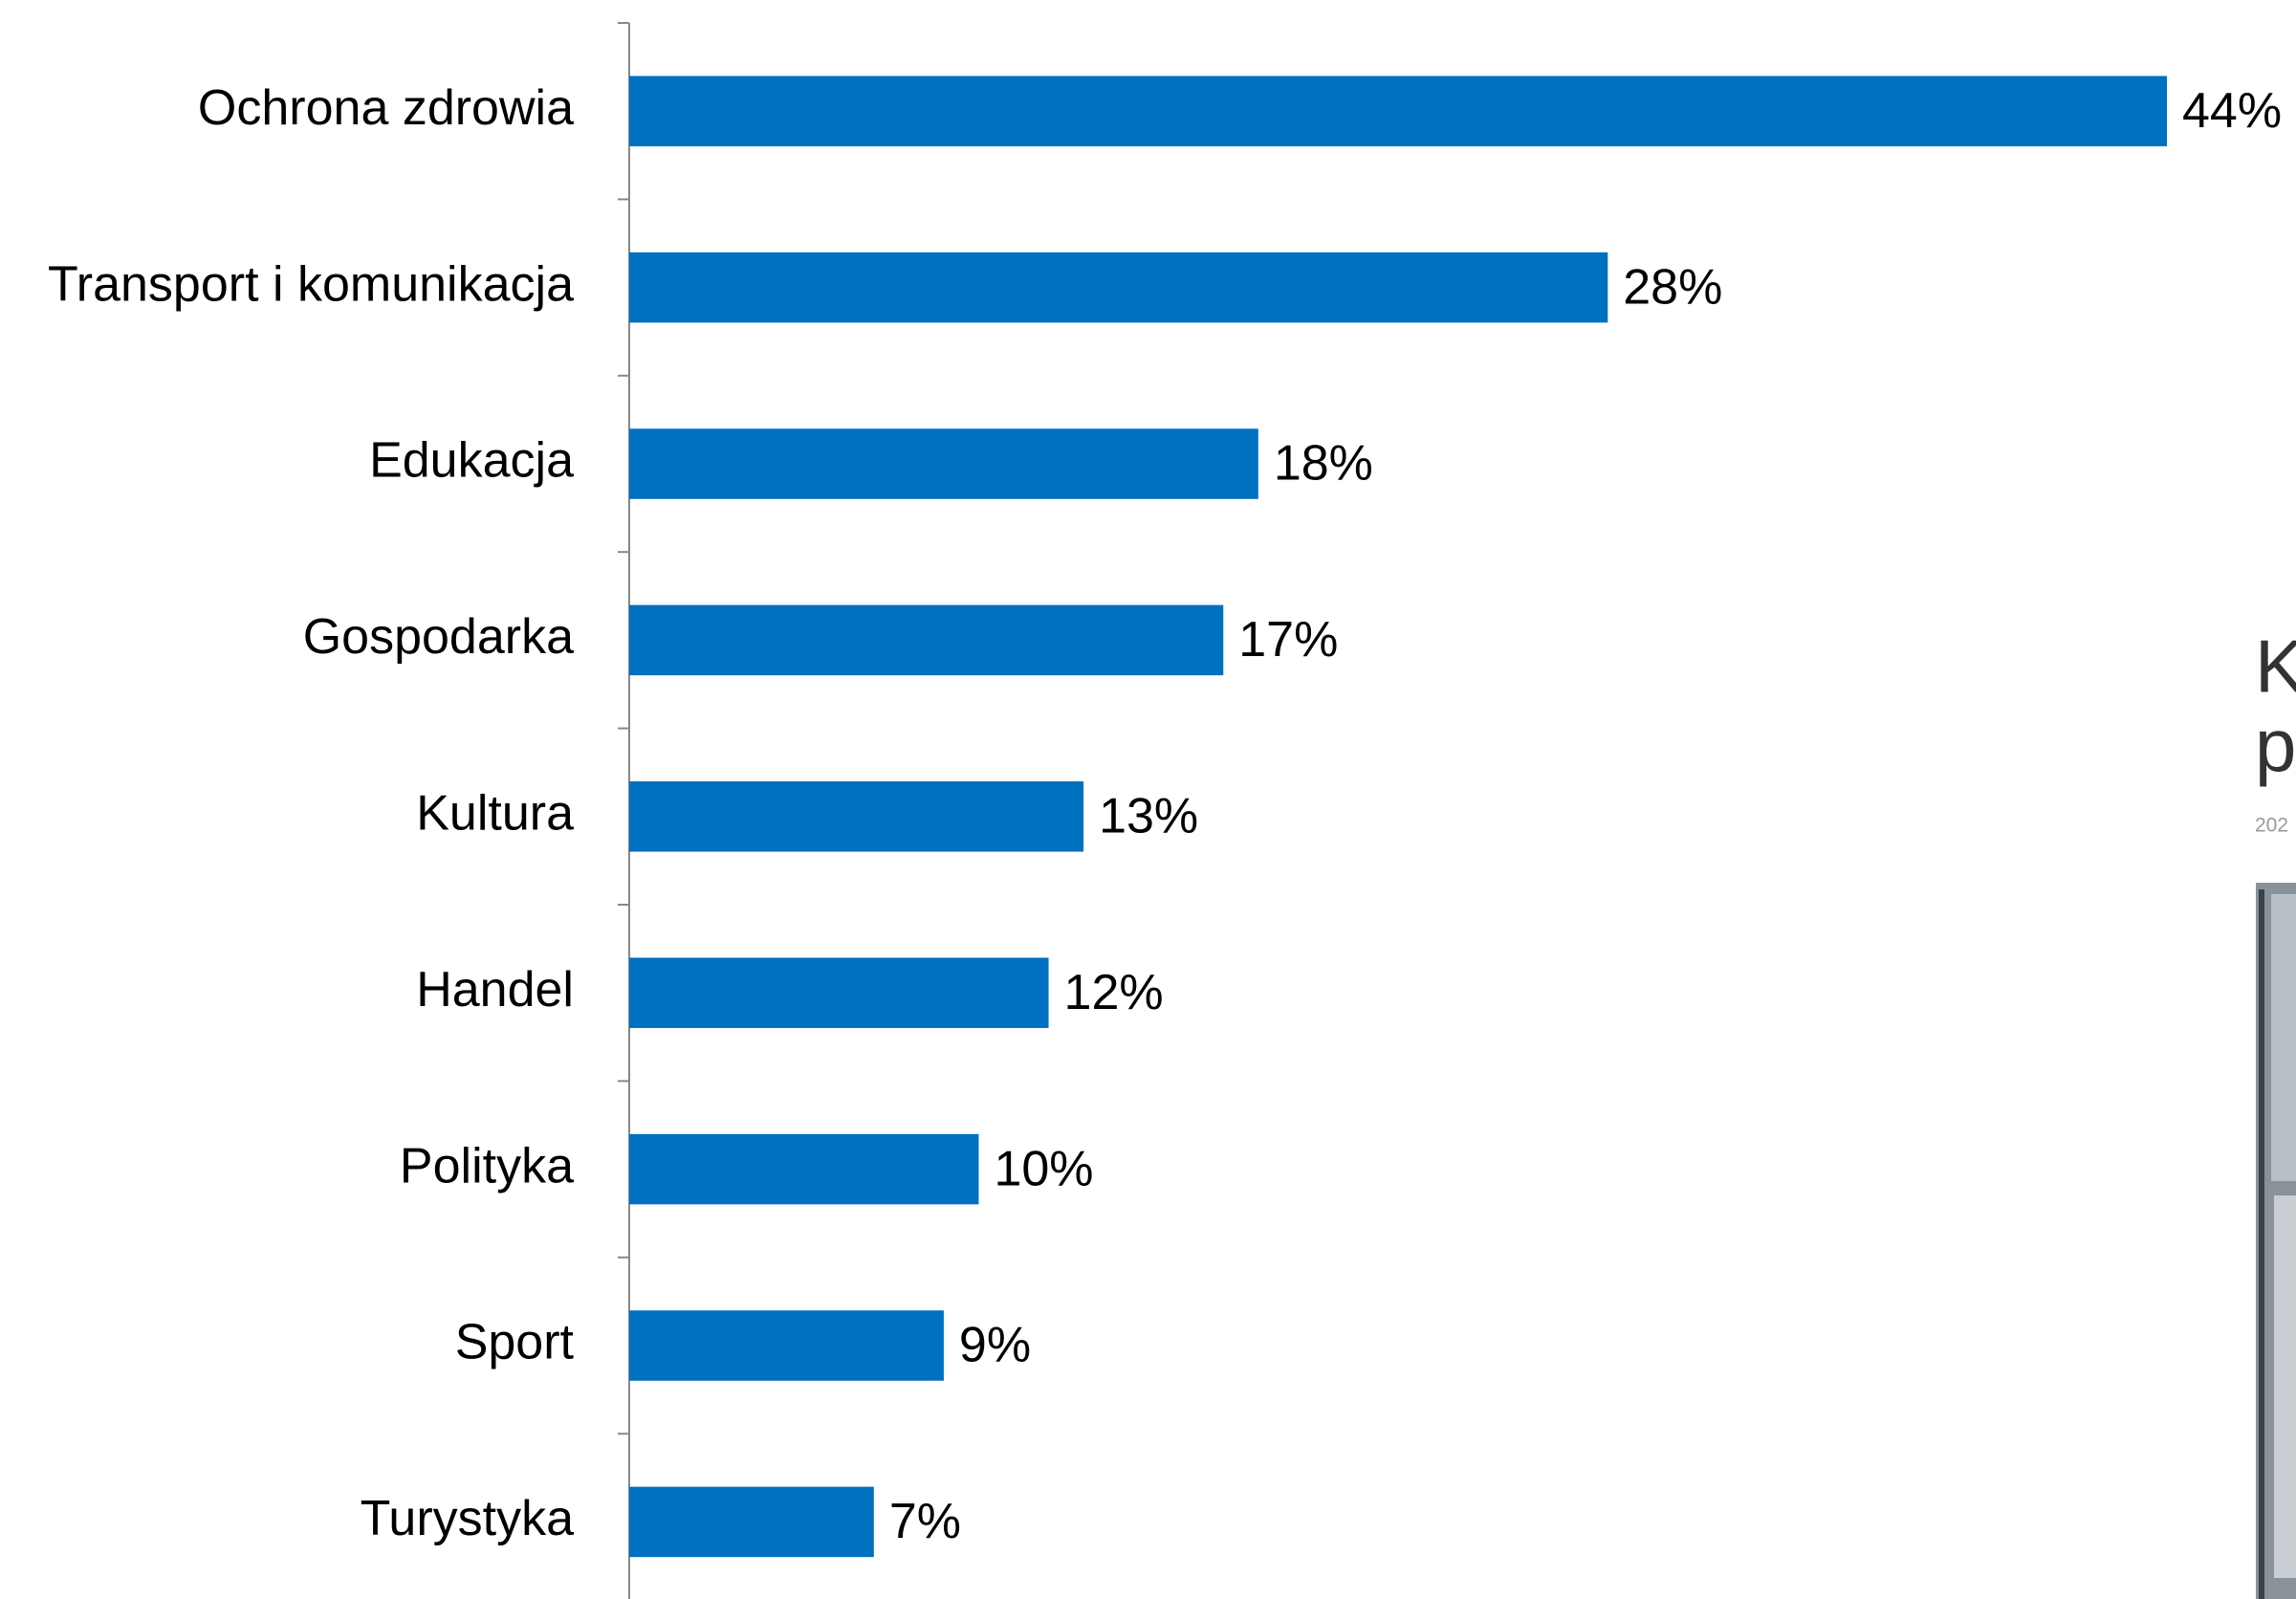 Image resolution: width=2296 pixels, height=1599 pixels. I want to click on category-label: Gospodarka, so click(438, 637).